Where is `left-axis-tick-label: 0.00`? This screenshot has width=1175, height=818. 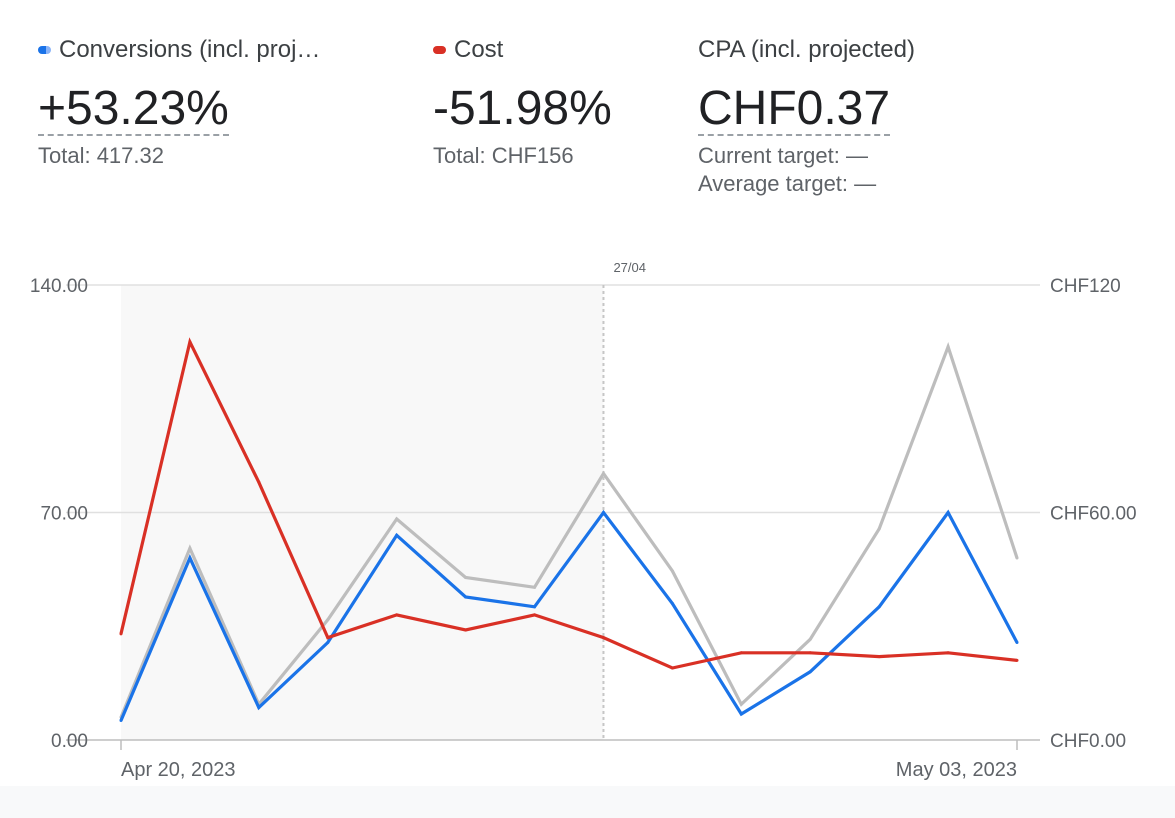 left-axis-tick-label: 0.00 is located at coordinates (69, 741).